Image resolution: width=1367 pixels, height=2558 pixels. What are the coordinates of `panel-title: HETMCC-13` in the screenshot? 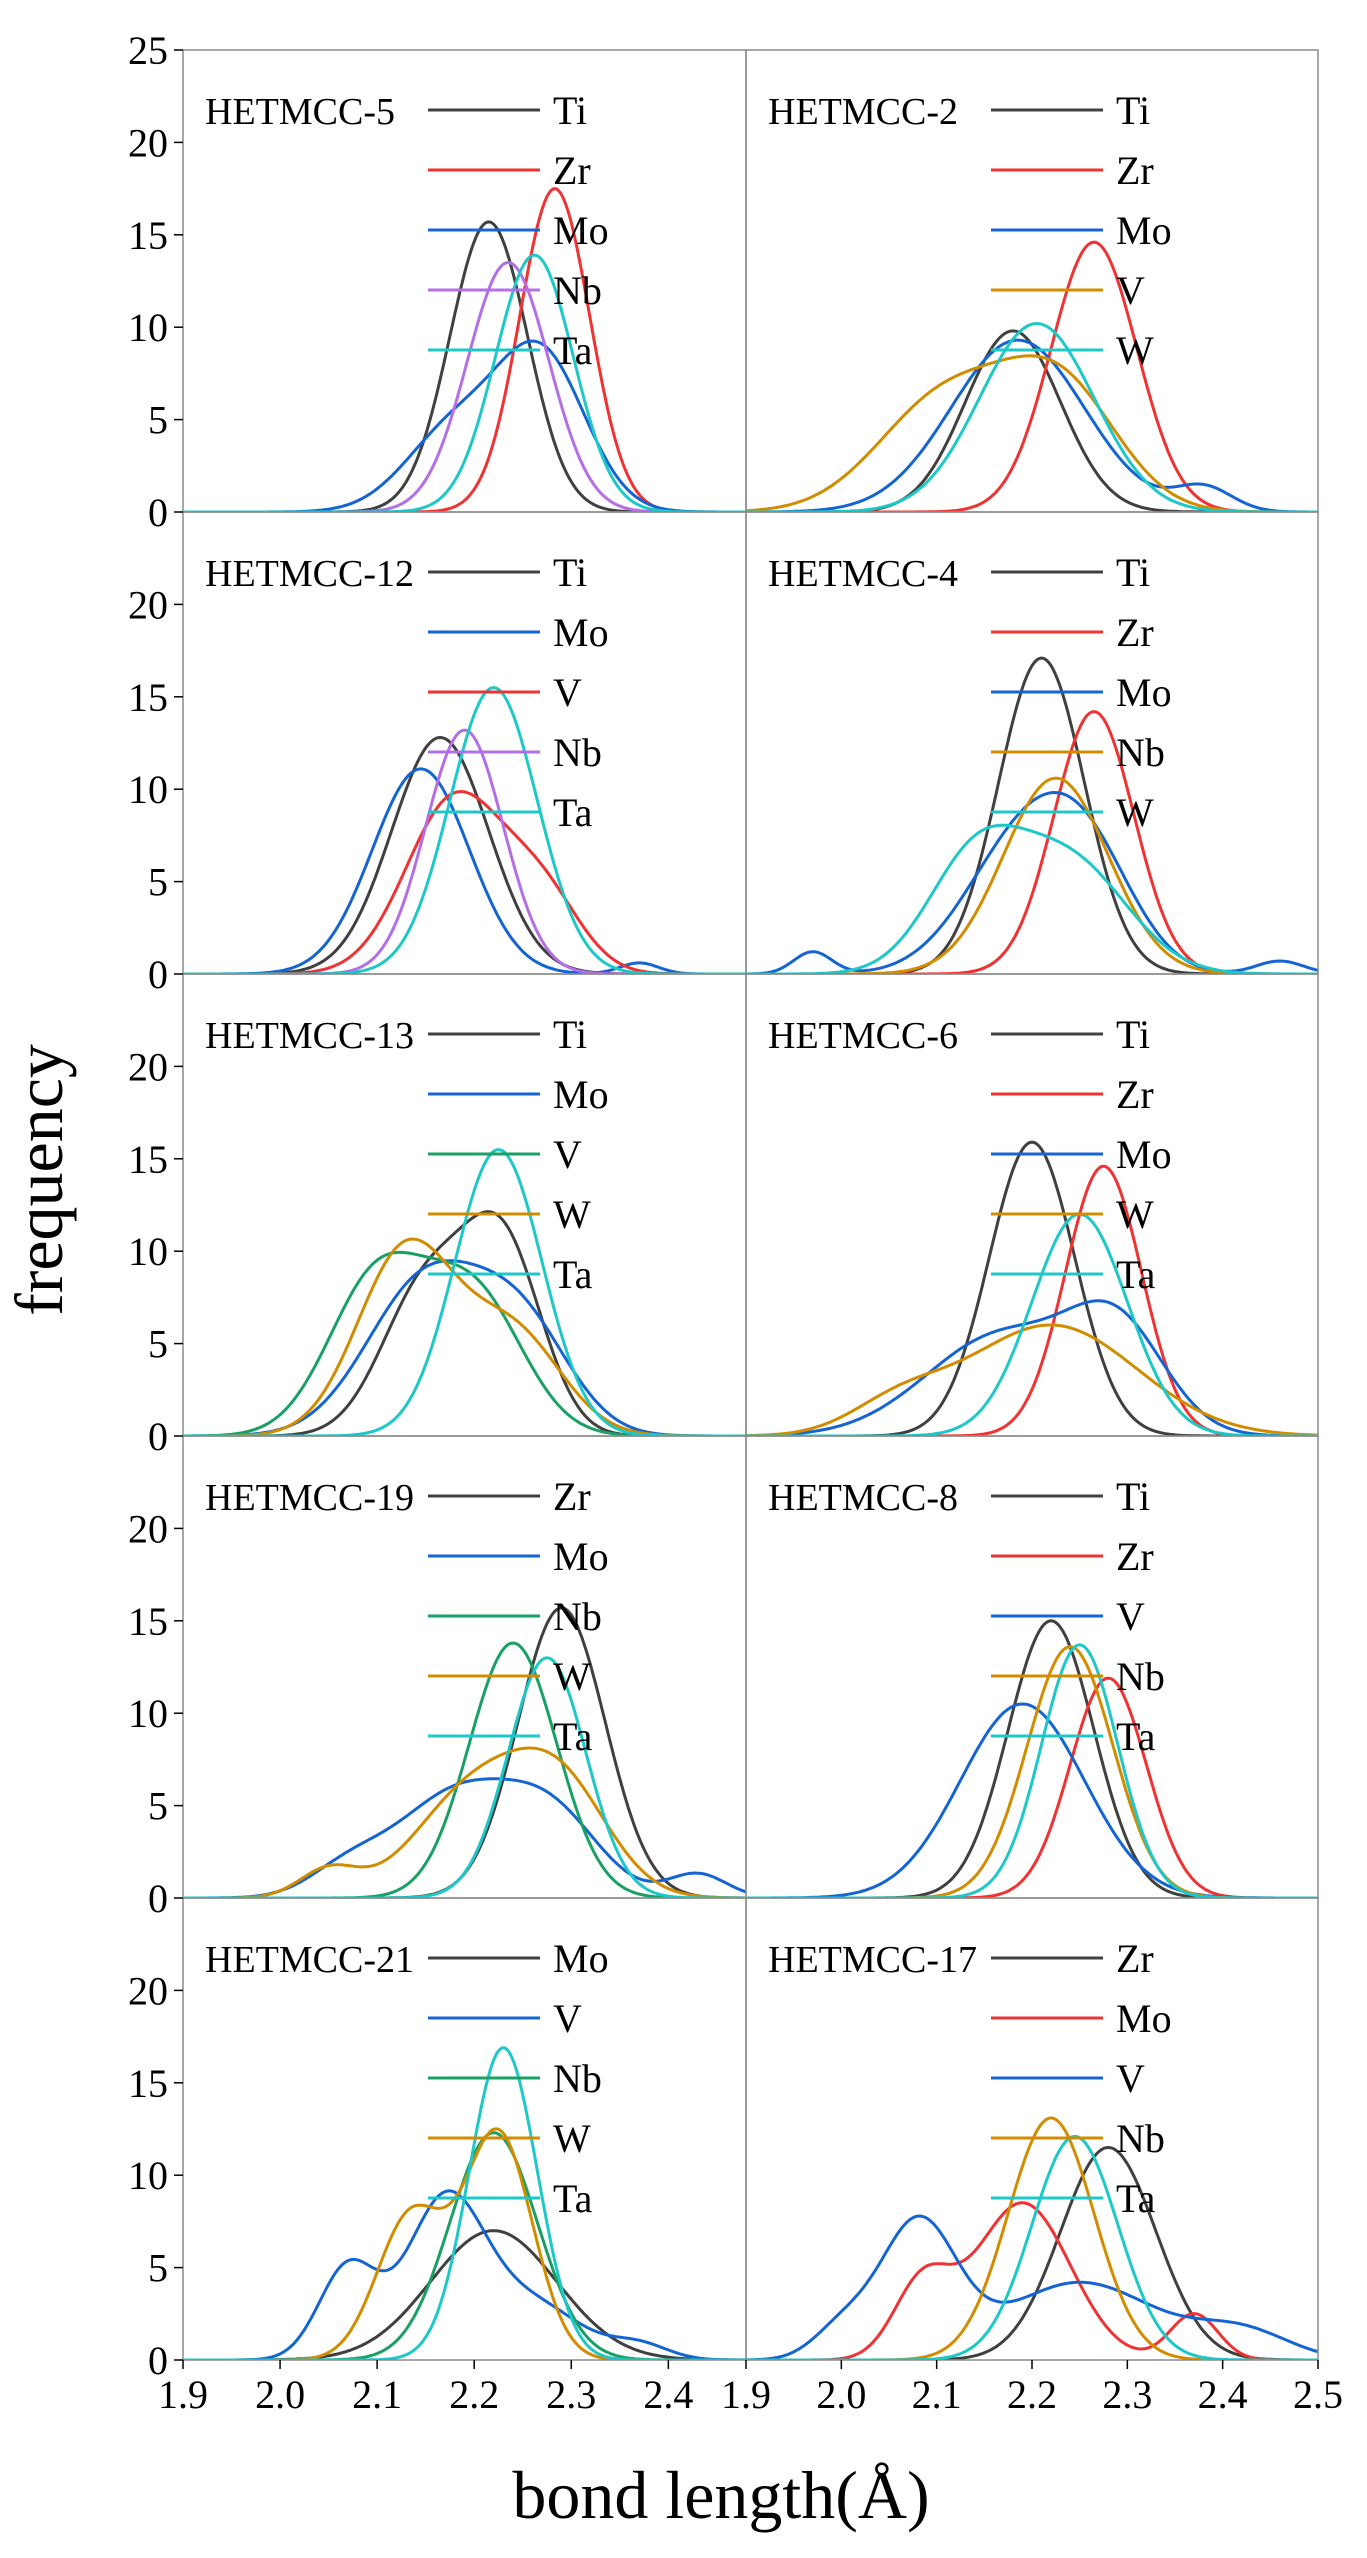 It's located at (309, 1036).